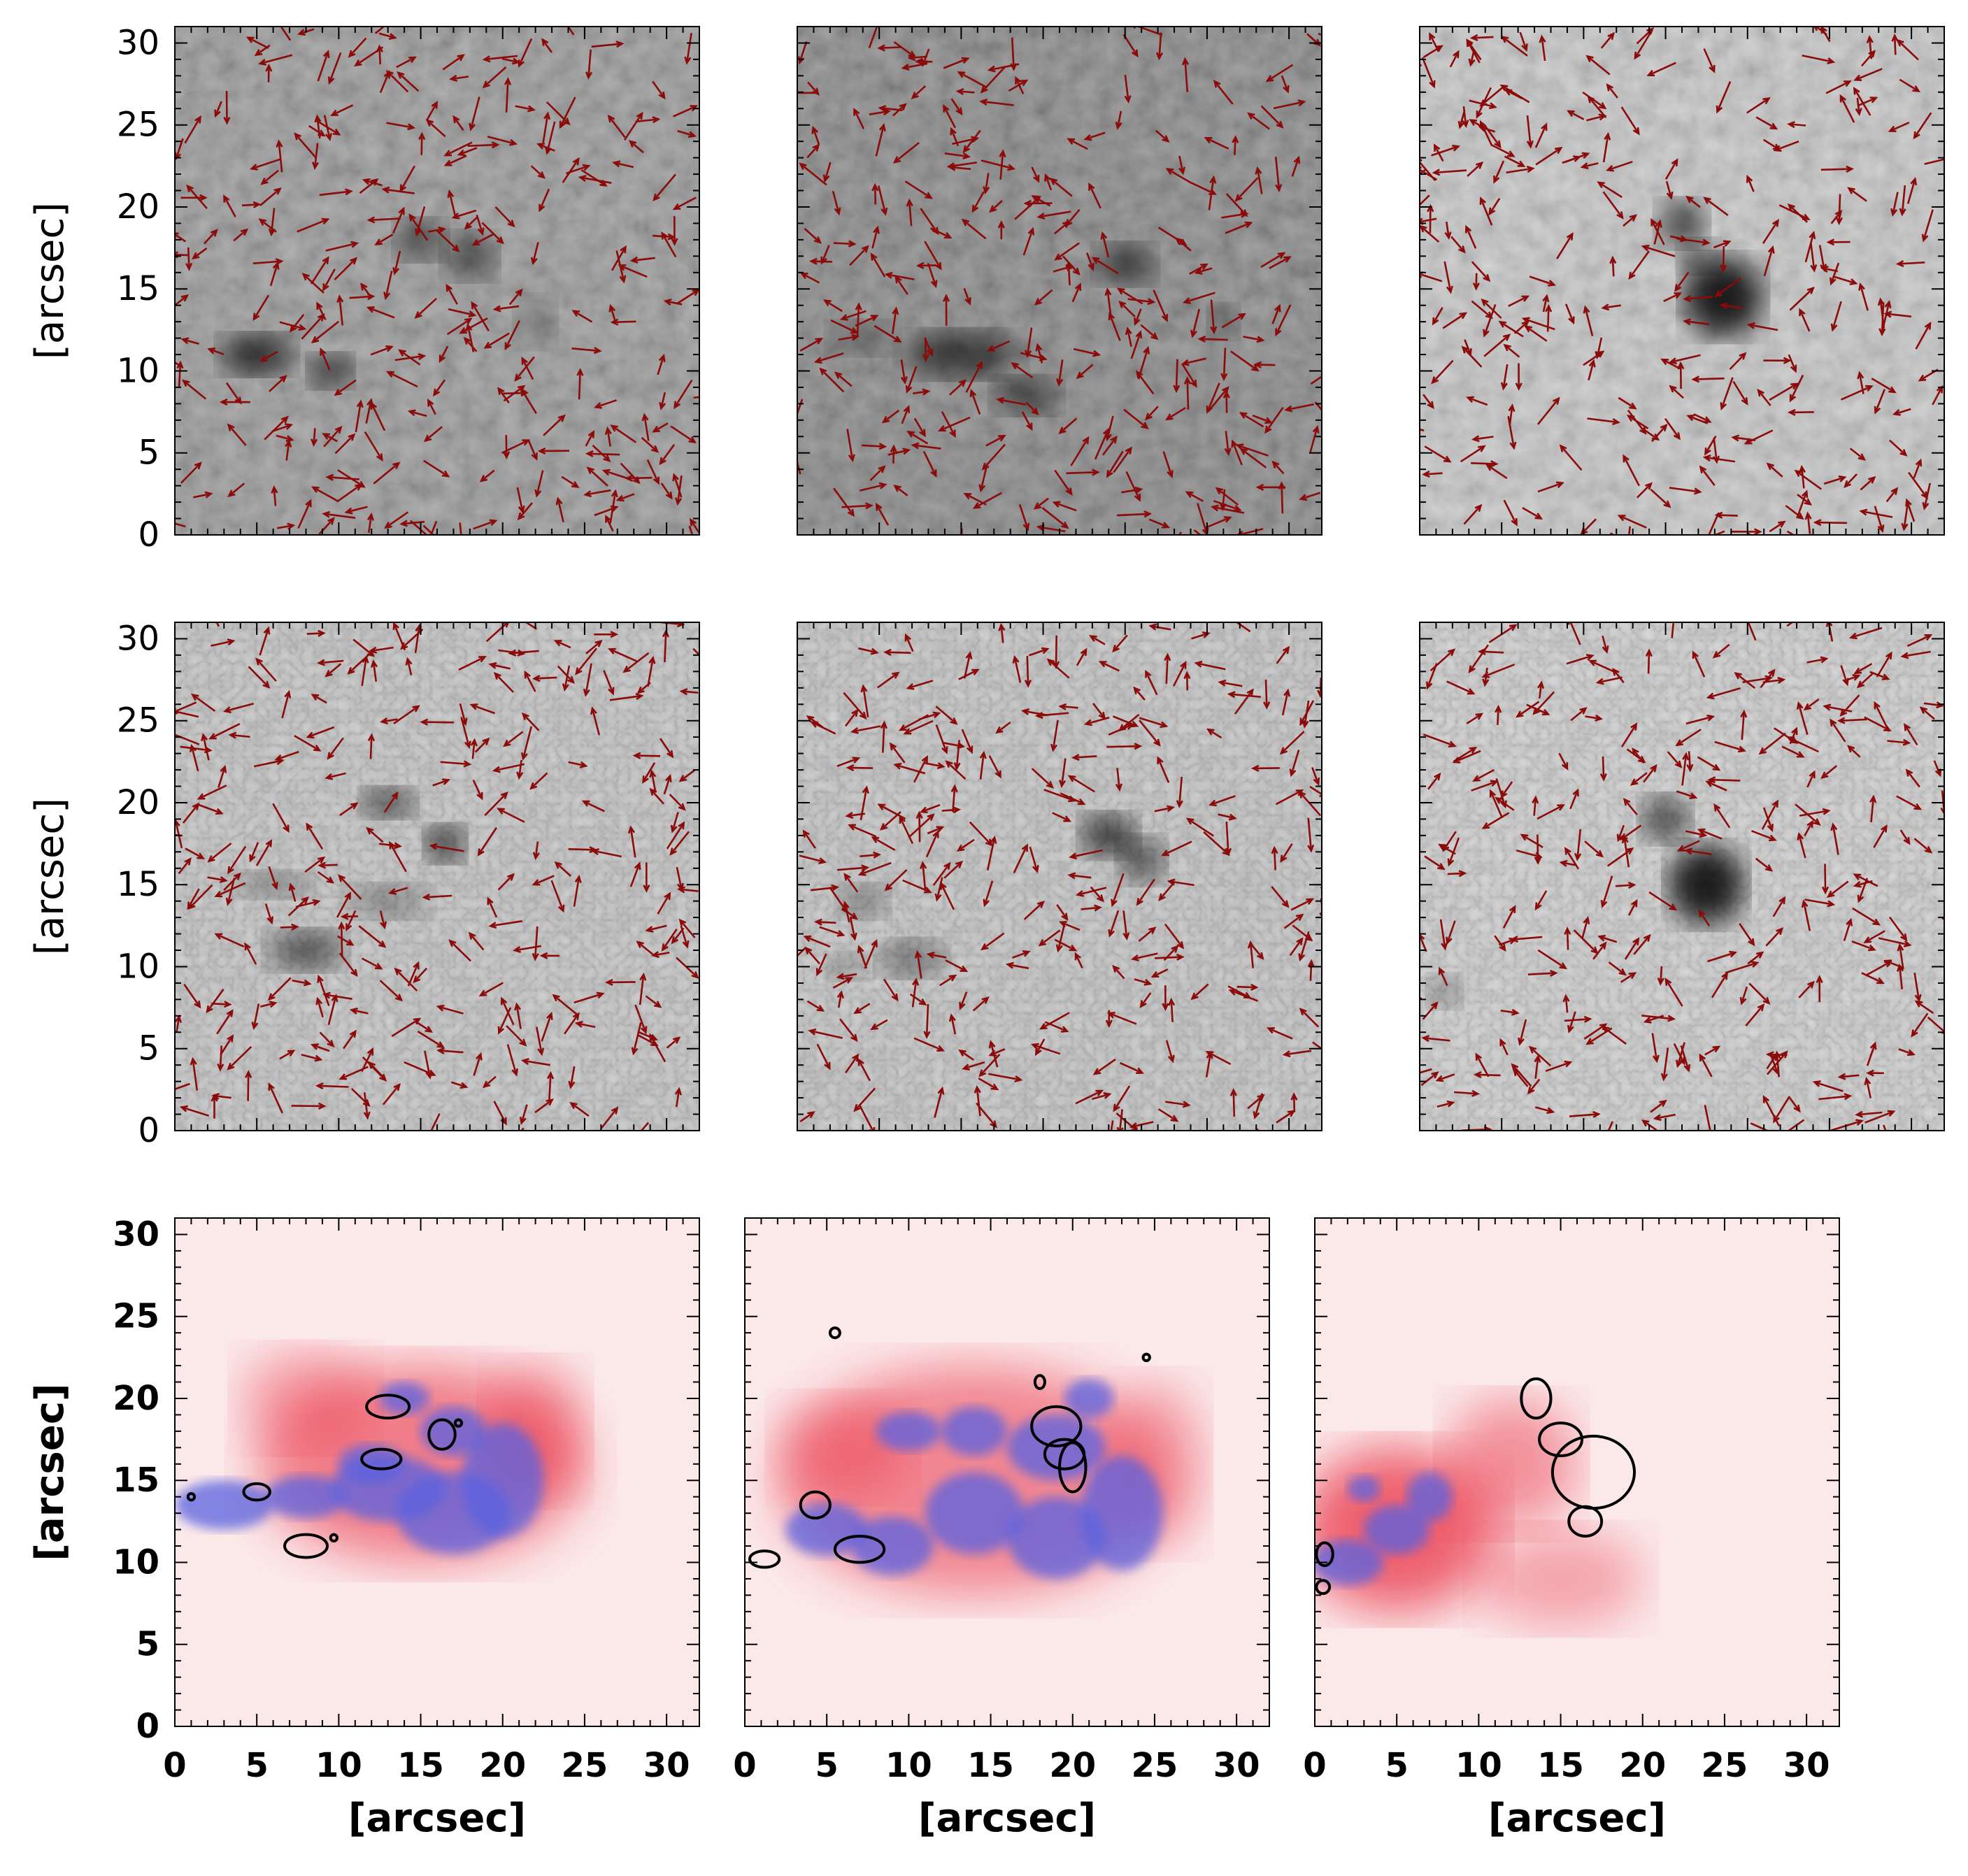  Describe the element at coordinates (503, 1480) in the screenshot. I see `negative-region` at that location.